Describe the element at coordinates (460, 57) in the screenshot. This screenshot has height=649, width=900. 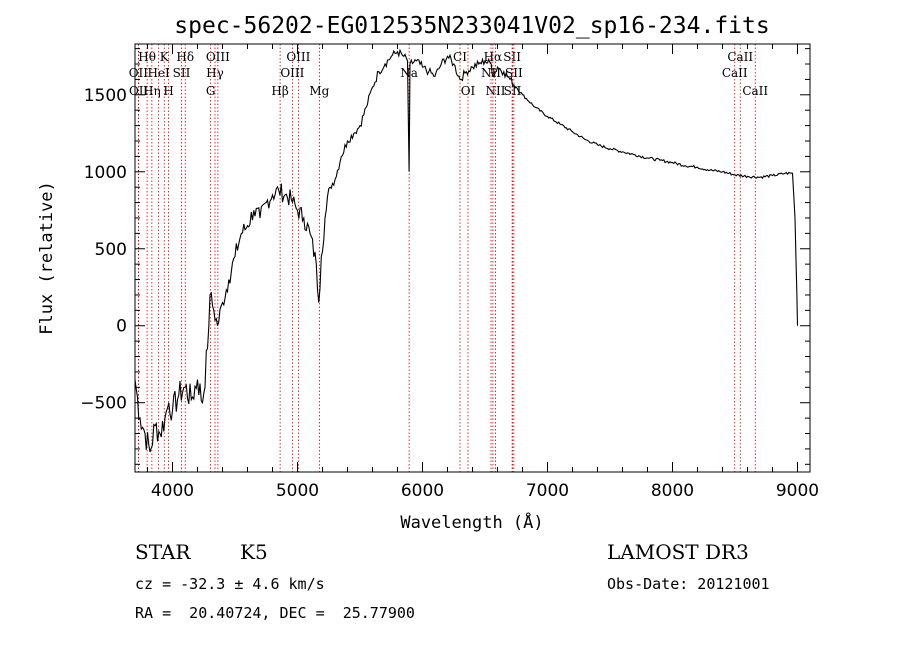
I see `marker-label: CI` at that location.